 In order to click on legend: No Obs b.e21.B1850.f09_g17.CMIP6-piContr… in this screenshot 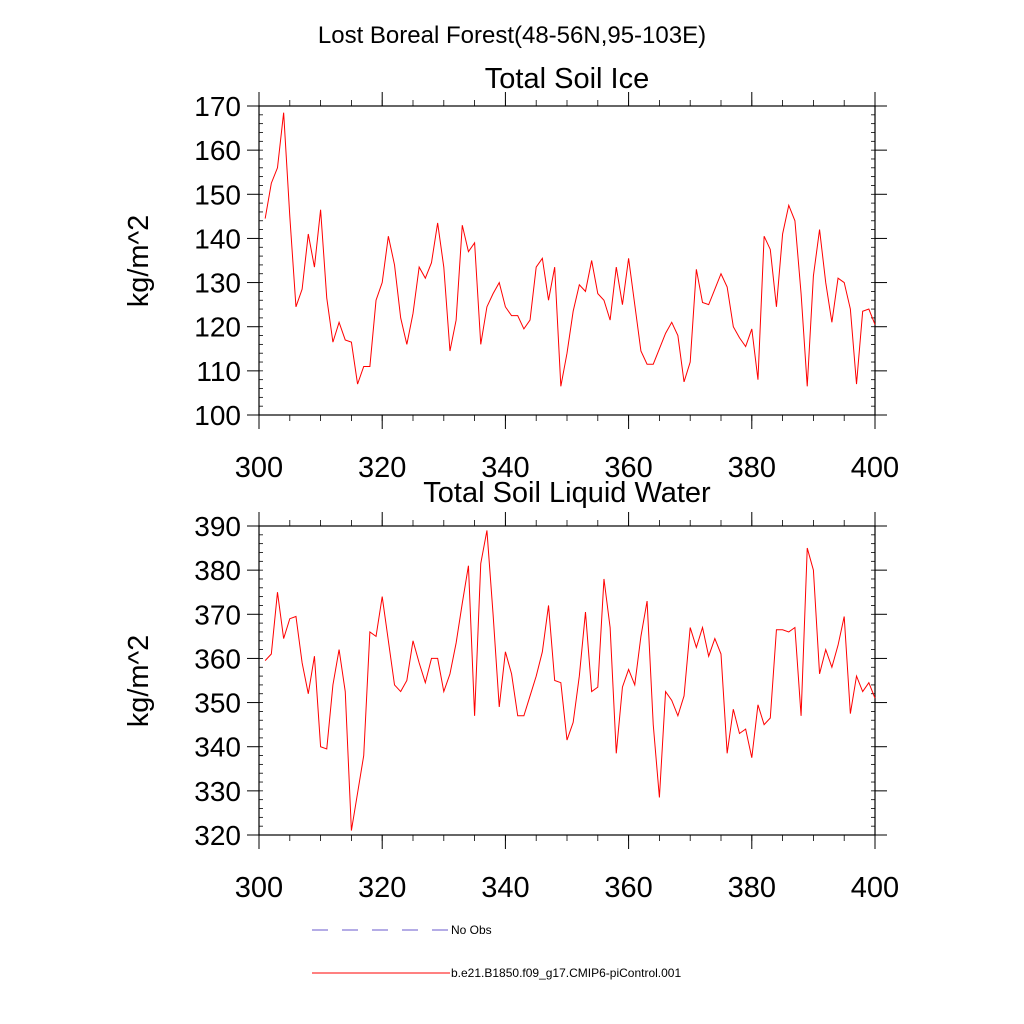, I will do `click(496, 951)`.